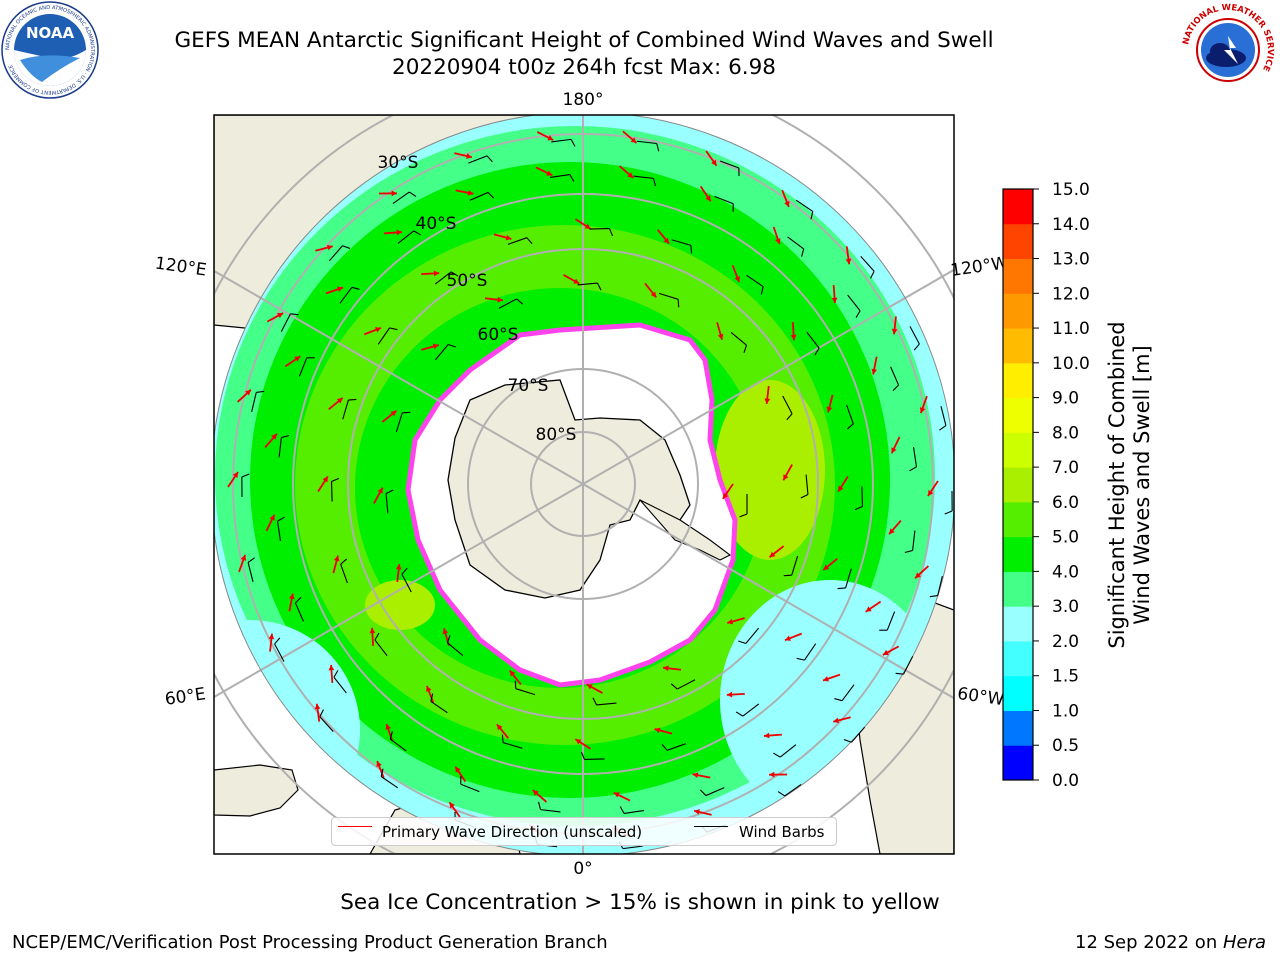  What do you see at coordinates (1065, 433) in the screenshot?
I see `colorbar-tick-label: 8.0` at bounding box center [1065, 433].